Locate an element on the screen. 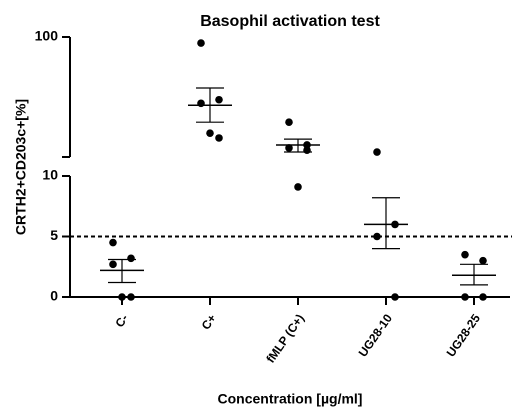  x-tick-label: C+ is located at coordinates (209, 322).